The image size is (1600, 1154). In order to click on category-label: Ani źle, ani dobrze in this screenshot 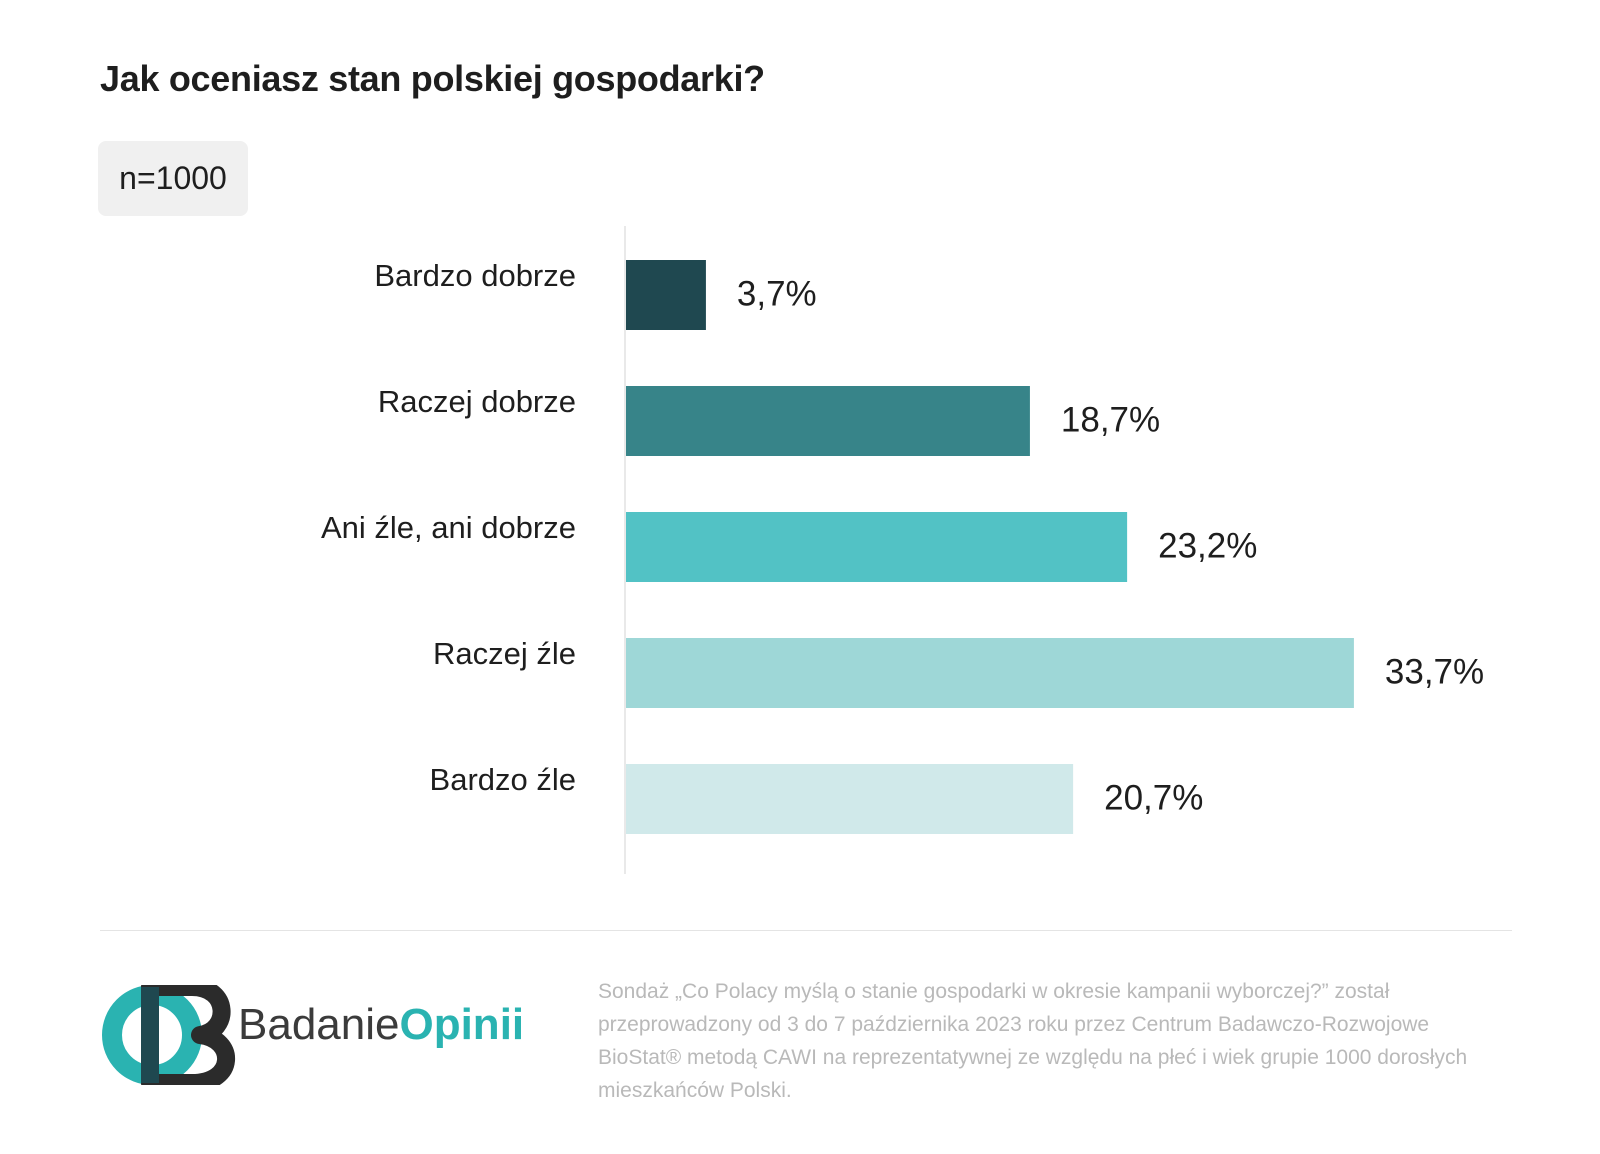, I will do `click(448, 527)`.